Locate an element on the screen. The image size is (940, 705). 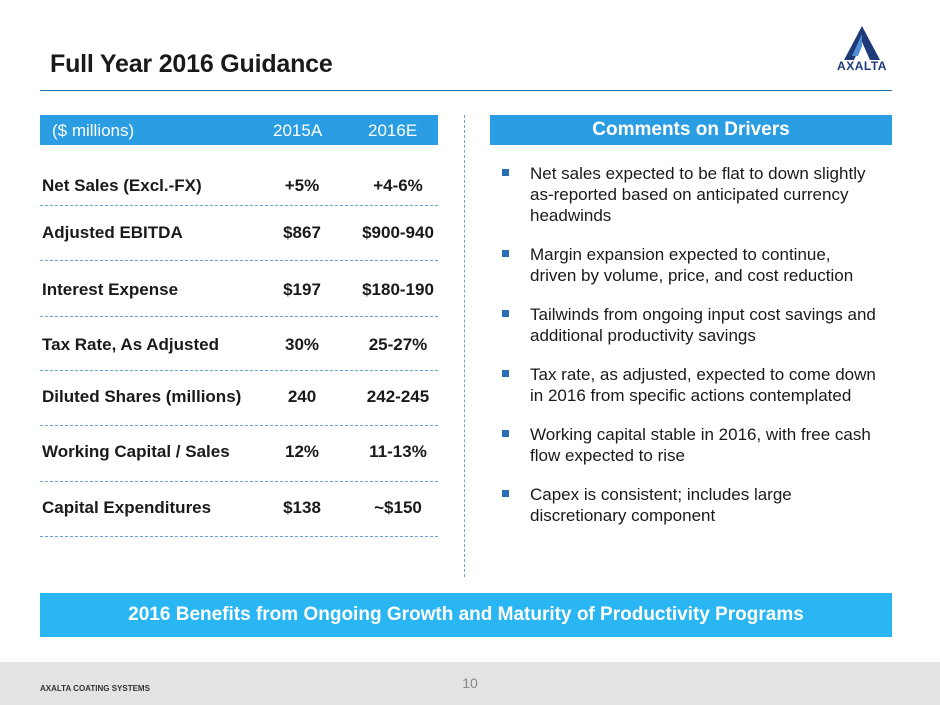
axalta-logo-text: AXALTA is located at coordinates (862, 66).